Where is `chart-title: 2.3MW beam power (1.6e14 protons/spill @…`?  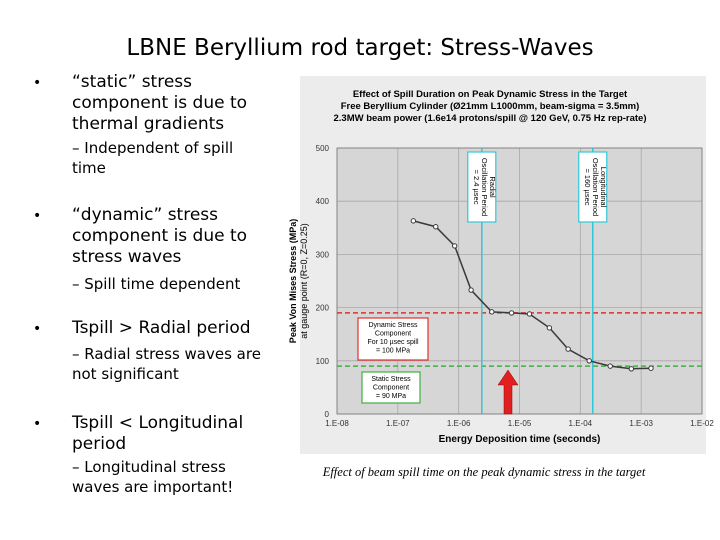
chart-title: 2.3MW beam power (1.6e14 protons/spill @… is located at coordinates (489, 118).